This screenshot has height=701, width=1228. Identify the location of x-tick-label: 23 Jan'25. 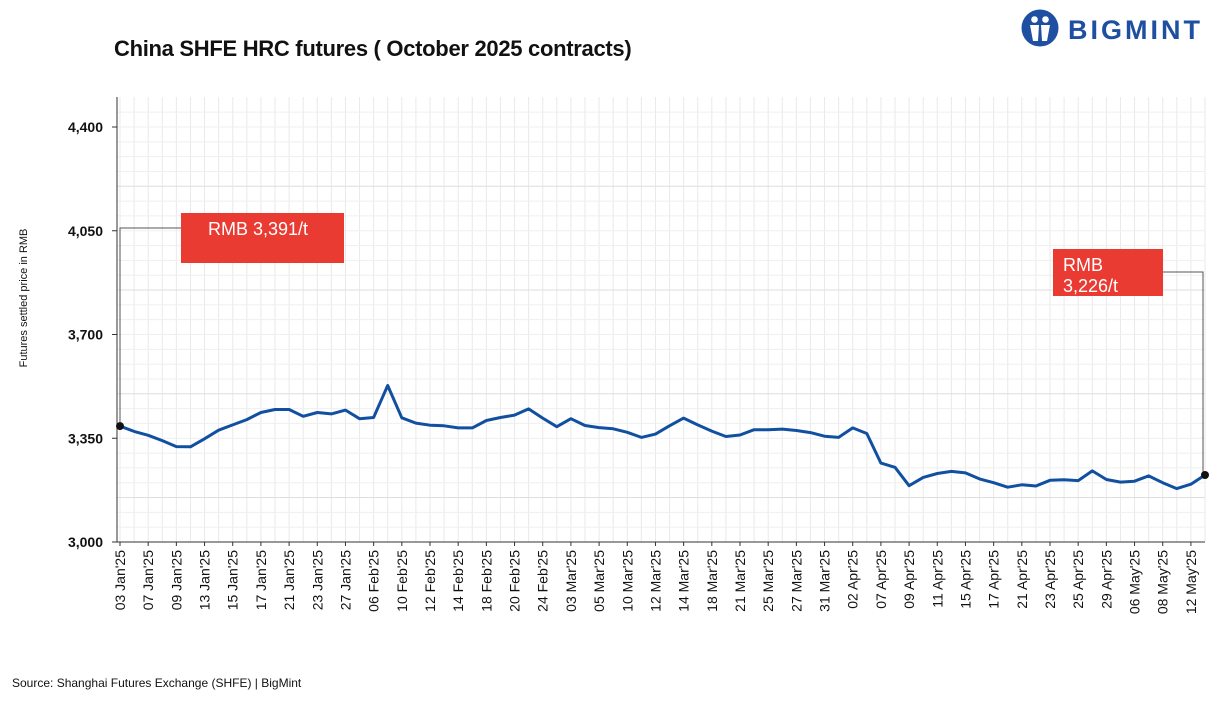
(317, 580).